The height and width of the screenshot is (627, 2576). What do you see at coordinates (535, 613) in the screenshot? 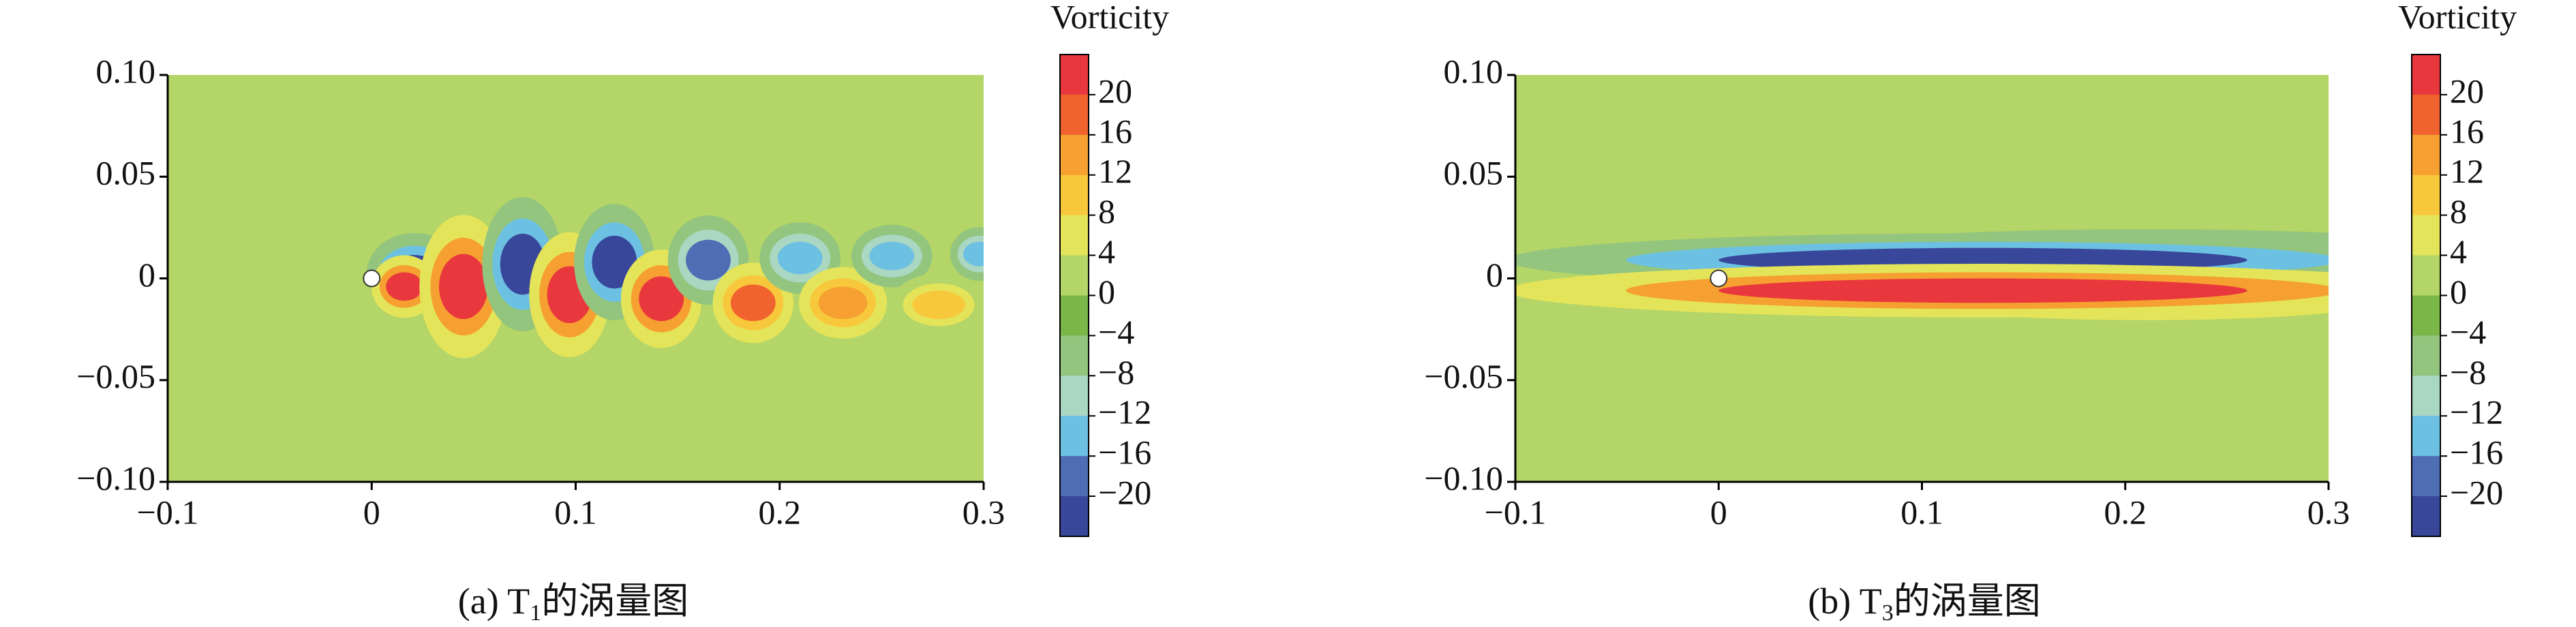
I see `caption-subscript: 1` at bounding box center [535, 613].